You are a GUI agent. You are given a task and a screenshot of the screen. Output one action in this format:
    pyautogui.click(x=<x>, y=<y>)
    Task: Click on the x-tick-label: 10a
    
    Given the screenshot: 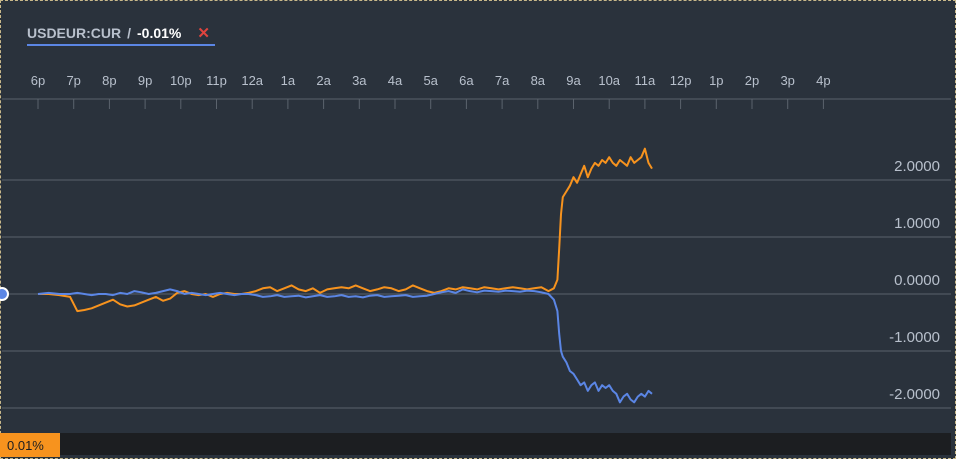 What is the action you would take?
    pyautogui.click(x=609, y=80)
    